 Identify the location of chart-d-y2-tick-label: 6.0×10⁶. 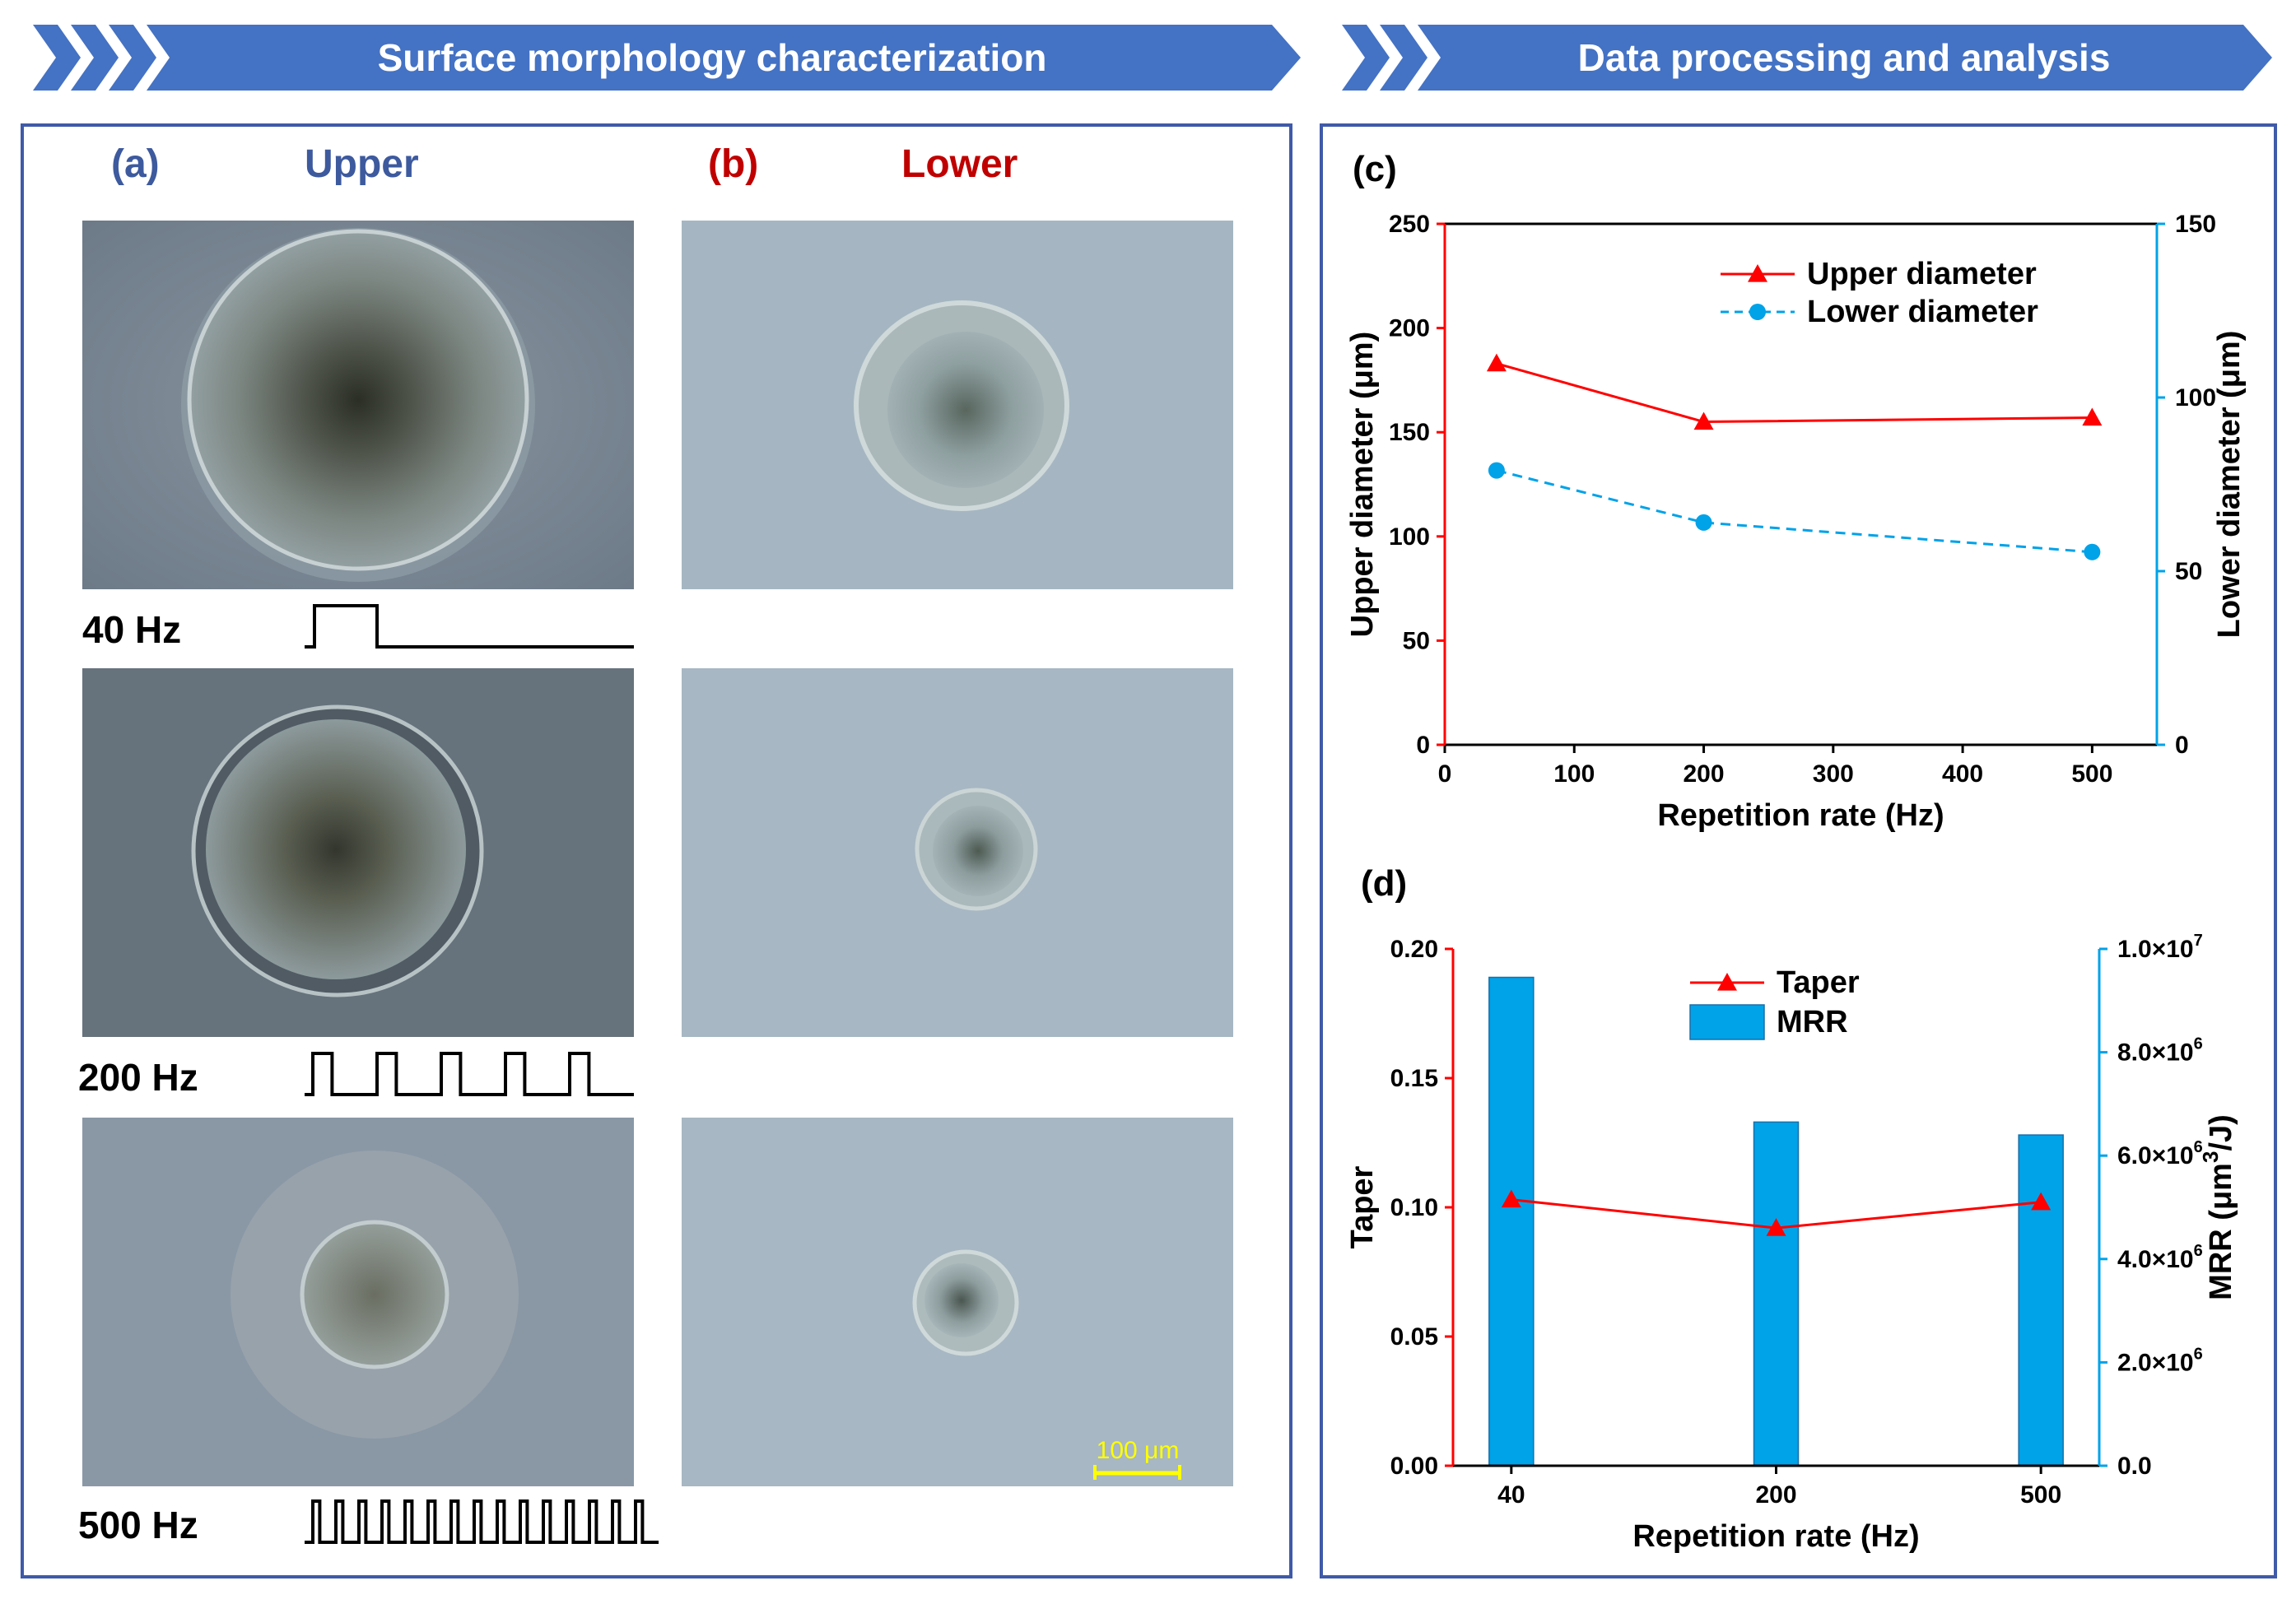
(2160, 1153).